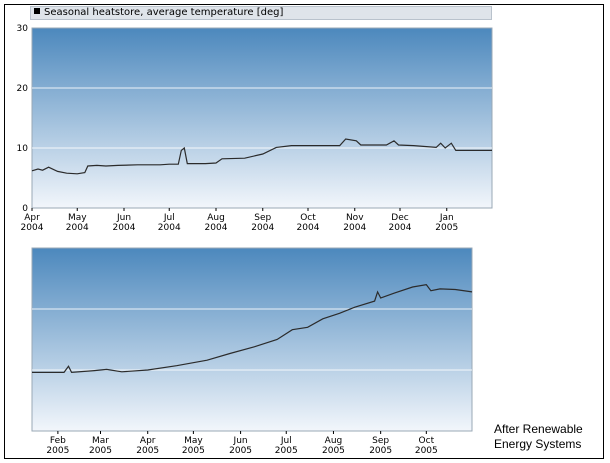 The image size is (610, 463). Describe the element at coordinates (538, 429) in the screenshot. I see `source-note-line1: After Renewable` at that location.